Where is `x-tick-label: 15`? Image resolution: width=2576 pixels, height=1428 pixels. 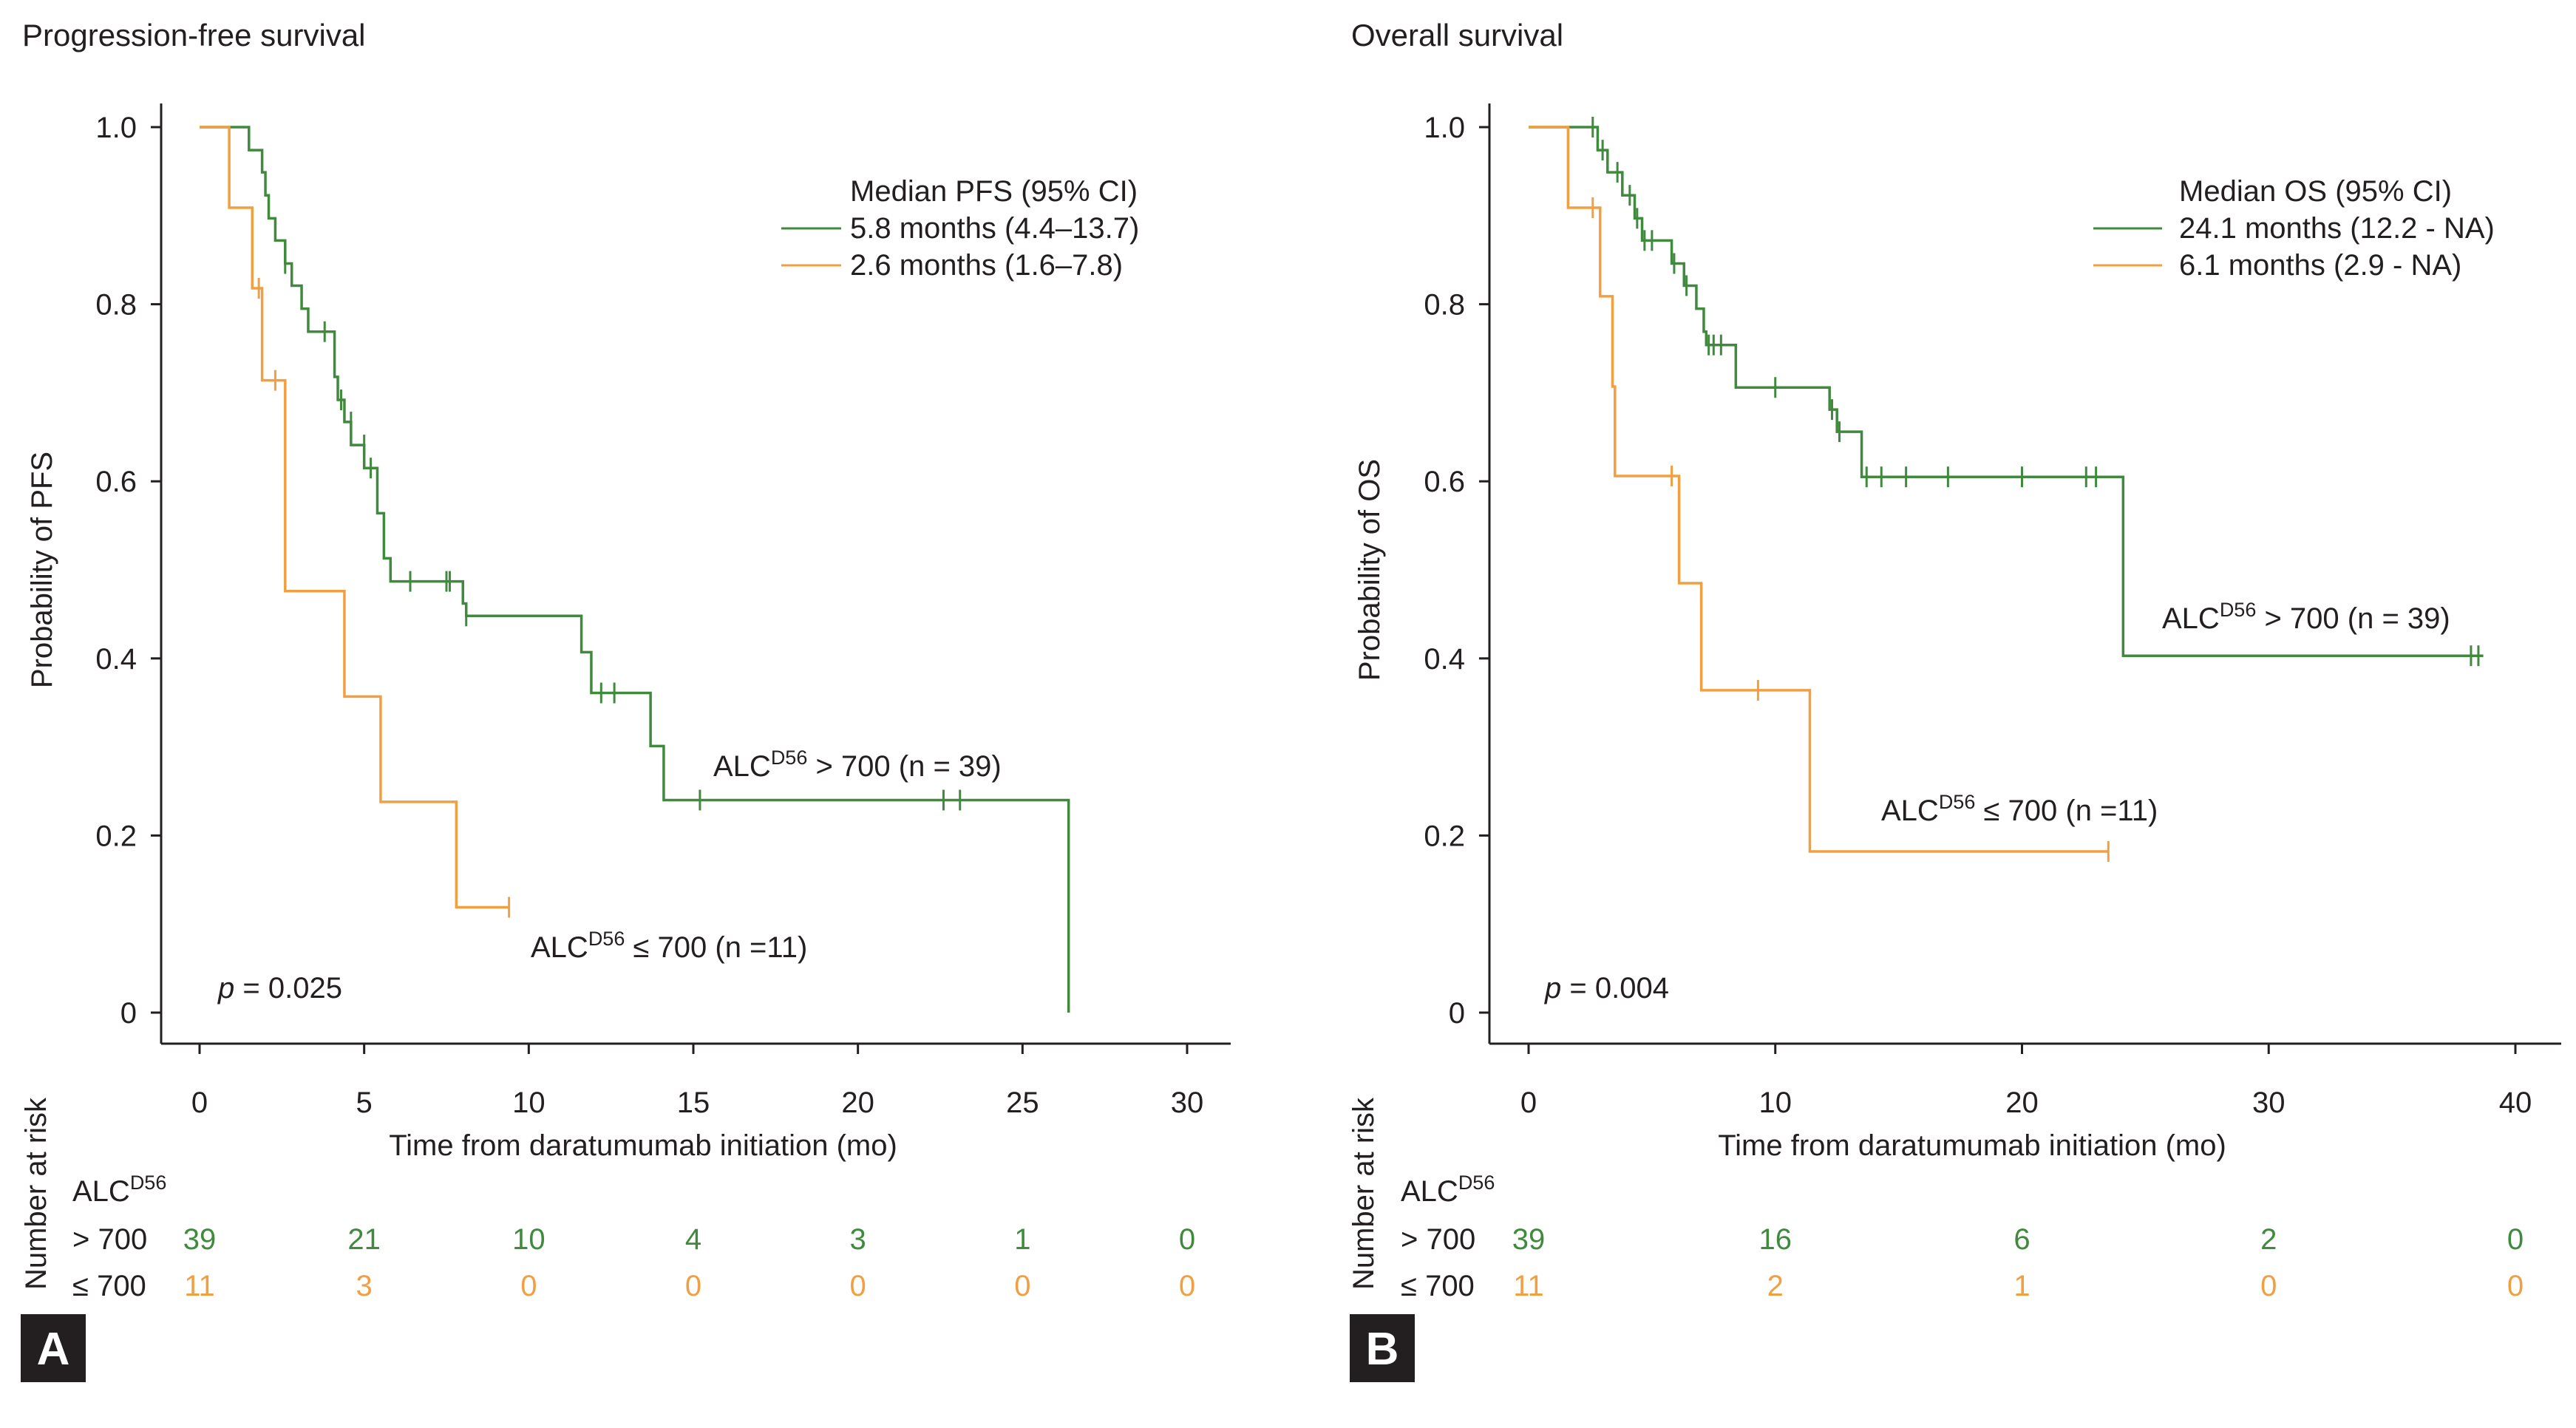
x-tick-label: 15 is located at coordinates (693, 1103).